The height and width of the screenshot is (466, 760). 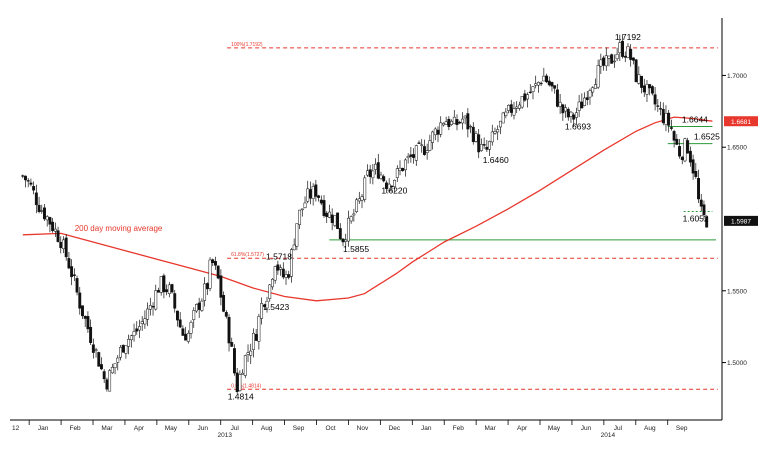 I want to click on x-tick-label: Apr, so click(x=139, y=428).